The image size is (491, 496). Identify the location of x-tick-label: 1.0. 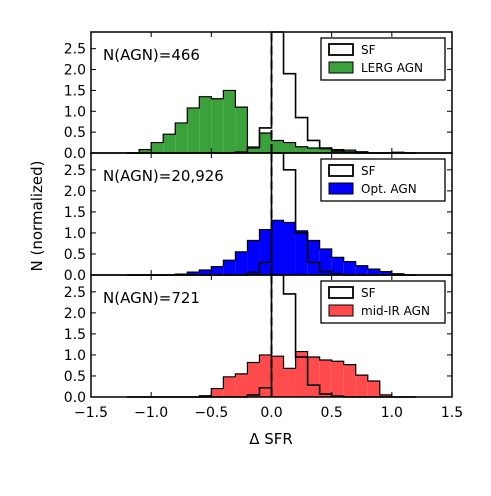
(392, 413).